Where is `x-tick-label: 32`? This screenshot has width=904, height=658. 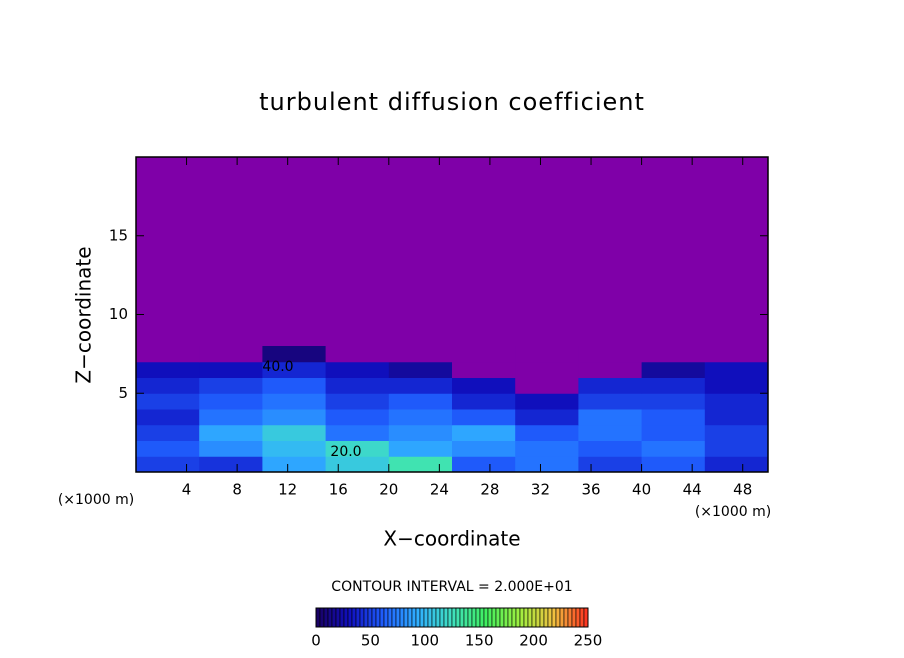
x-tick-label: 32 is located at coordinates (540, 490).